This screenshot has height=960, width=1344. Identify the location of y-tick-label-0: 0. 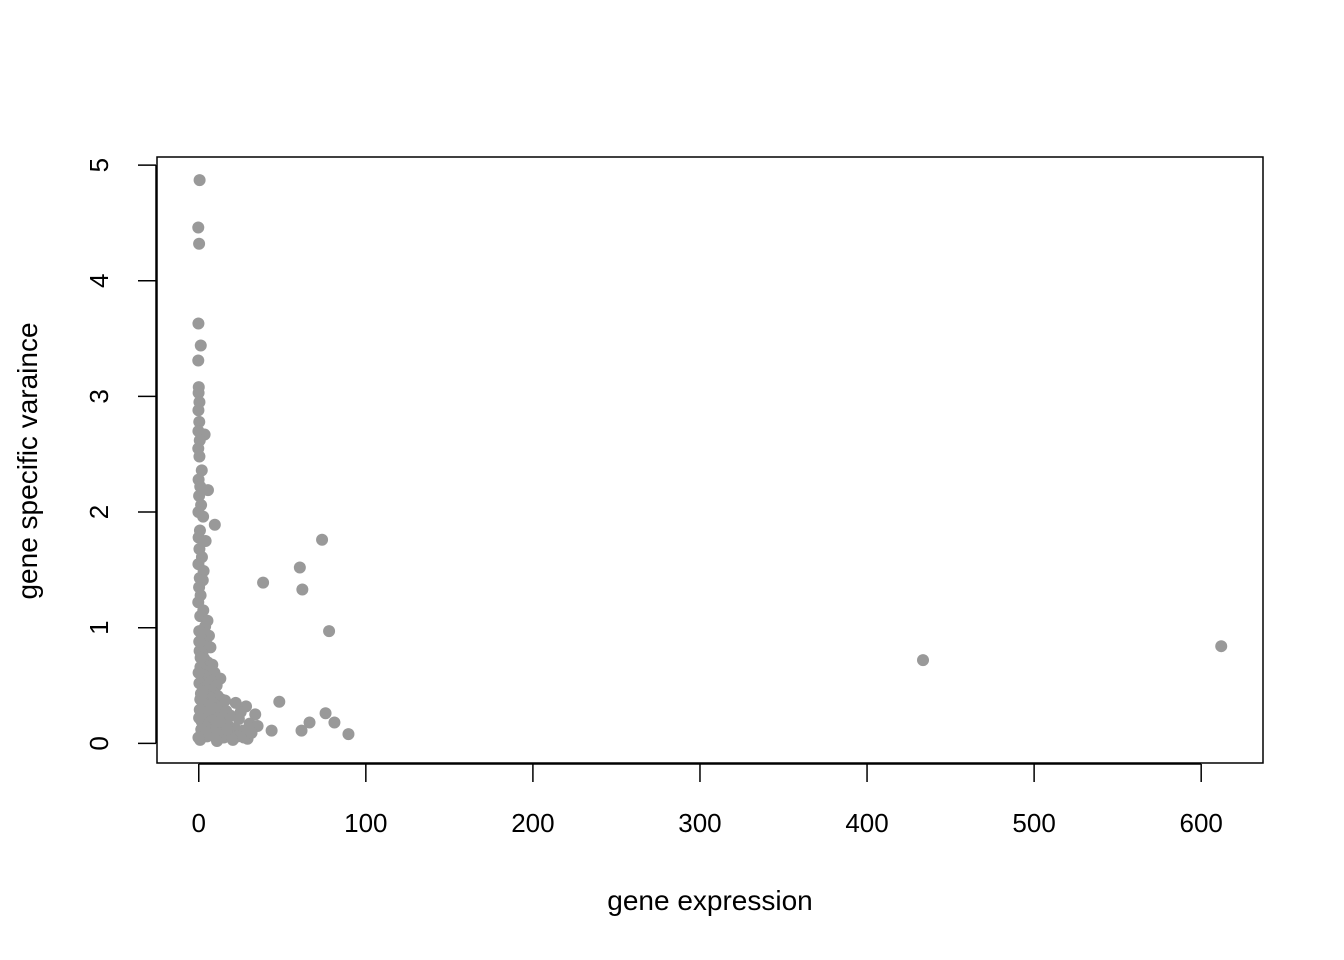
(99, 743).